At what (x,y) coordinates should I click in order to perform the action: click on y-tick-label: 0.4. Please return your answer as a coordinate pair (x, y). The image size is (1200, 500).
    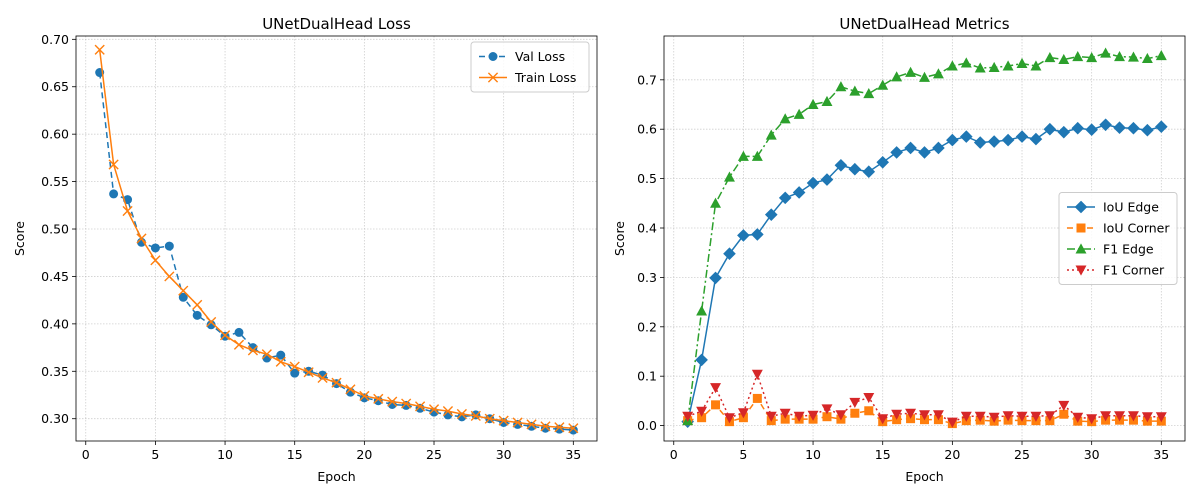
    Looking at the image, I should click on (647, 228).